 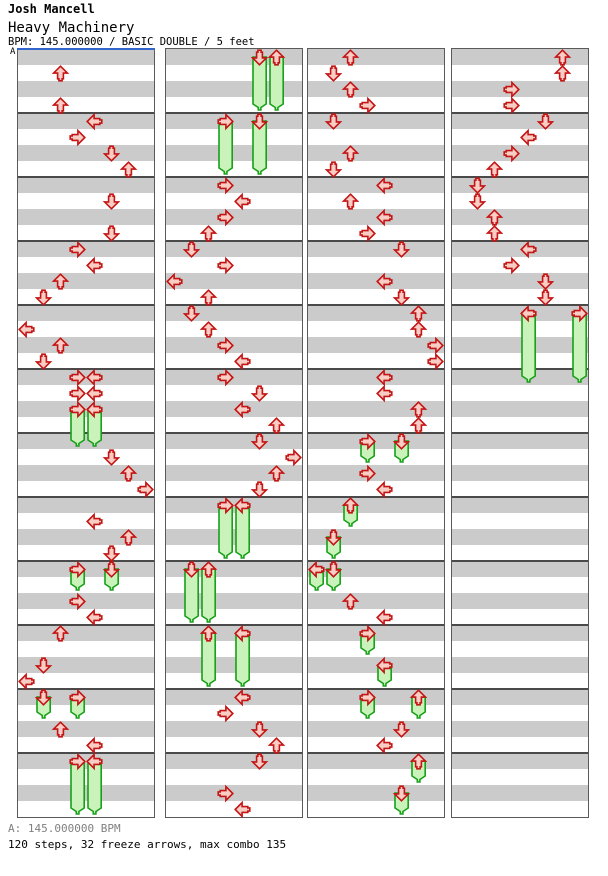 I want to click on chart-meta: BPM: 145.000000 / BASIC DOUBLE / 5 feet, so click(x=131, y=42).